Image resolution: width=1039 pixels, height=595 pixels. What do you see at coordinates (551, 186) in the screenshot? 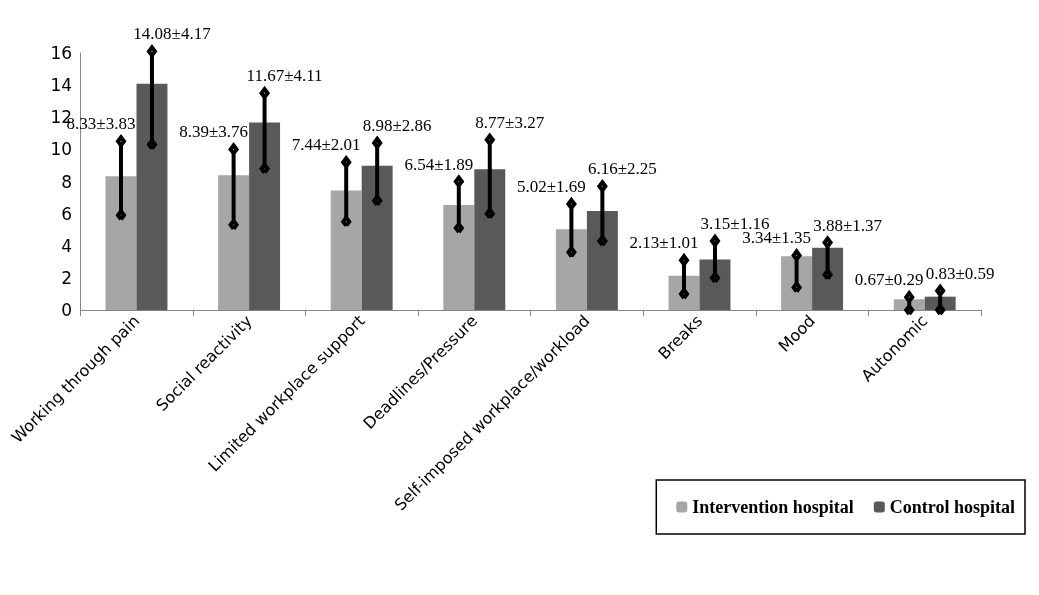
I see `data-label: 5.02±1.69` at bounding box center [551, 186].